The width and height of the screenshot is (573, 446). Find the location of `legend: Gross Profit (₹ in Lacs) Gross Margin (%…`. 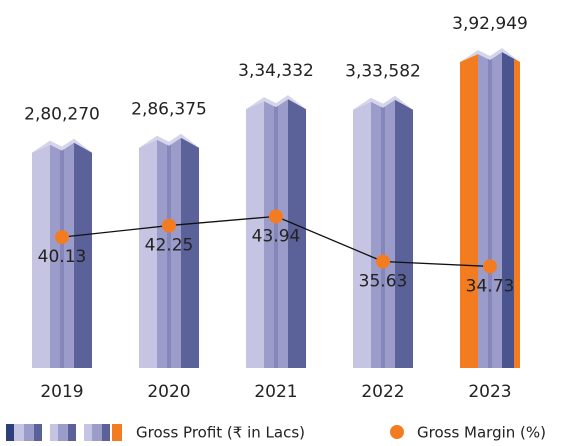

legend: Gross Profit (₹ in Lacs) Gross Margin (%… is located at coordinates (276, 433).